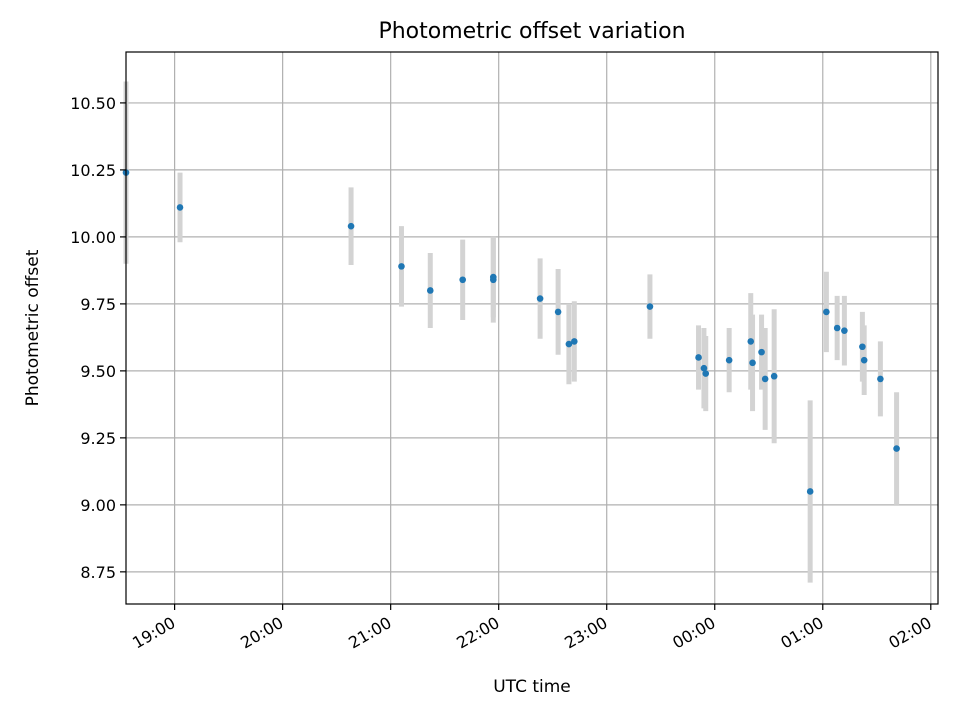 Image resolution: width=960 pixels, height=720 pixels. I want to click on x-tick-label: 19:00, so click(153, 633).